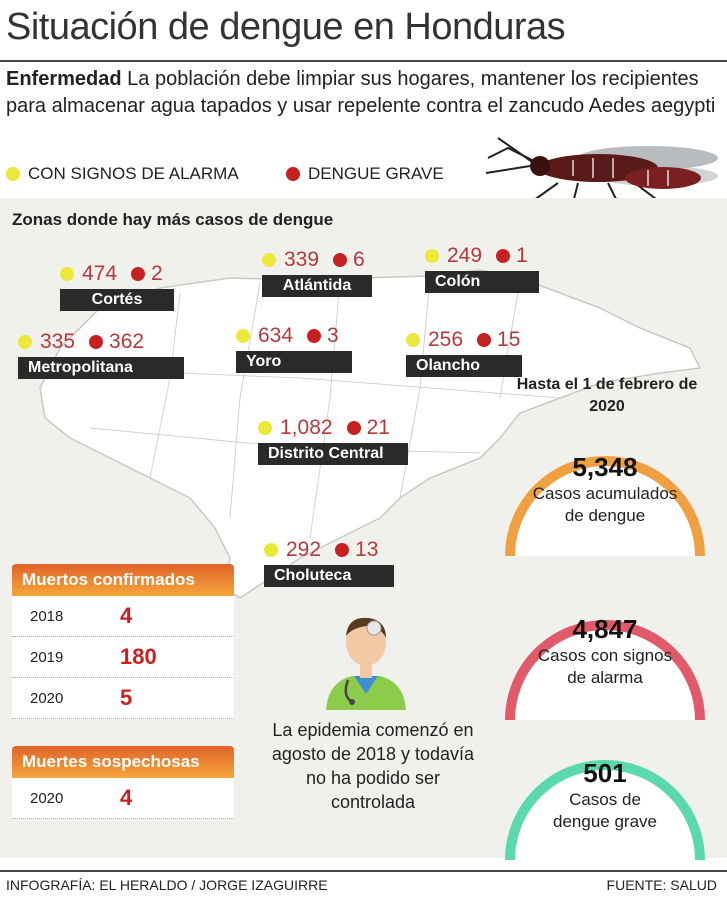 This screenshot has height=900, width=727. What do you see at coordinates (464, 366) in the screenshot?
I see `region-name: Olancho` at bounding box center [464, 366].